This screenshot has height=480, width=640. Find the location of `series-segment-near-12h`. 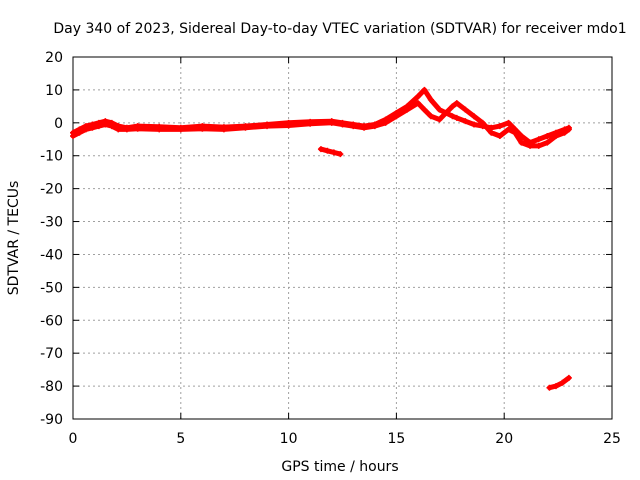

series-segment-near-12h is located at coordinates (330, 152).